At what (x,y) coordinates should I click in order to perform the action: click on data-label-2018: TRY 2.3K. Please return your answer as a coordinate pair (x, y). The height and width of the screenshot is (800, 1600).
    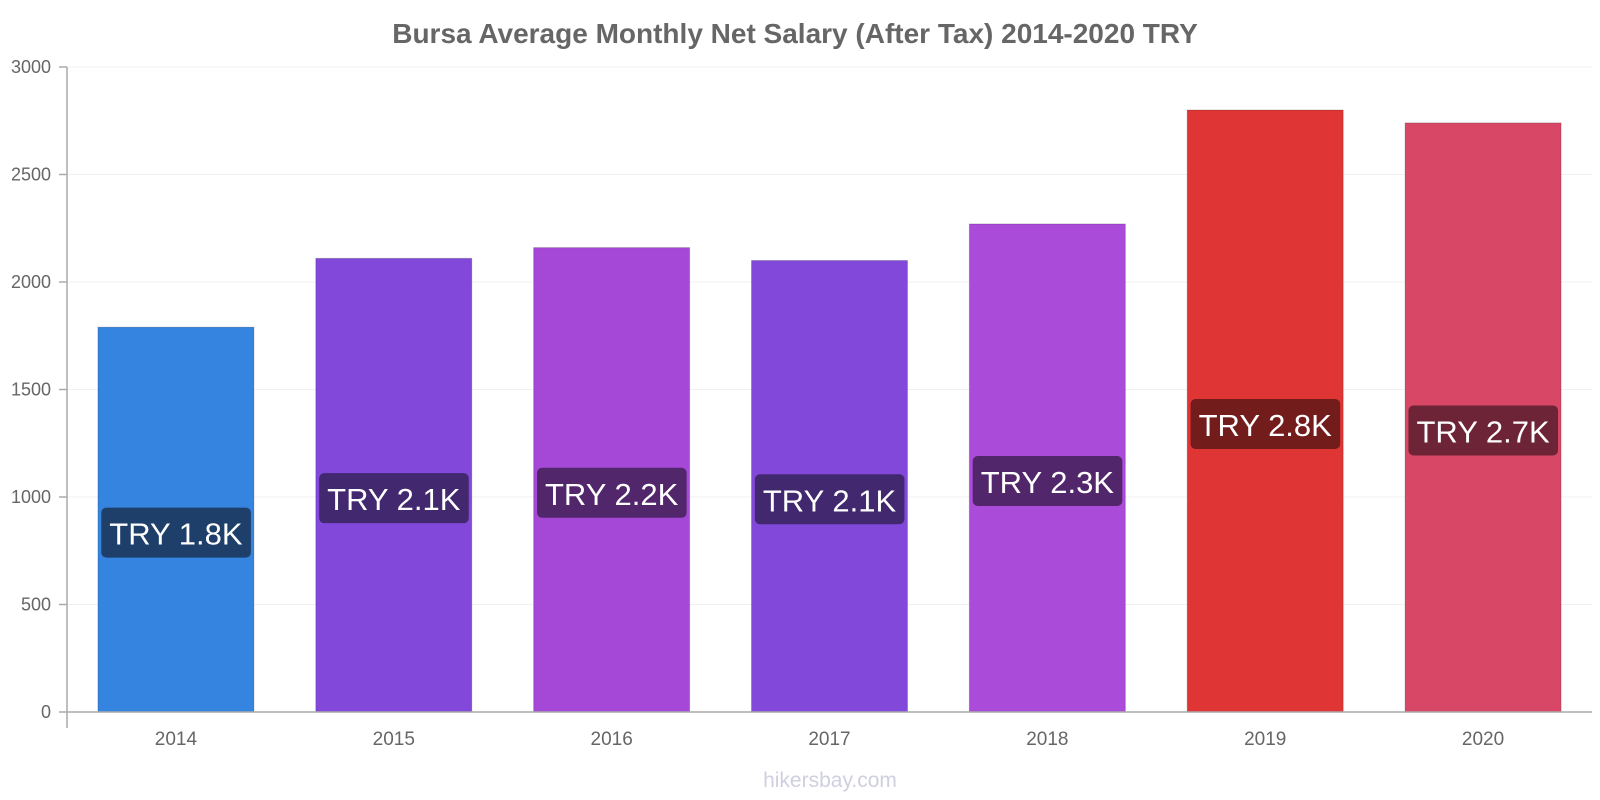
    Looking at the image, I should click on (1047, 480).